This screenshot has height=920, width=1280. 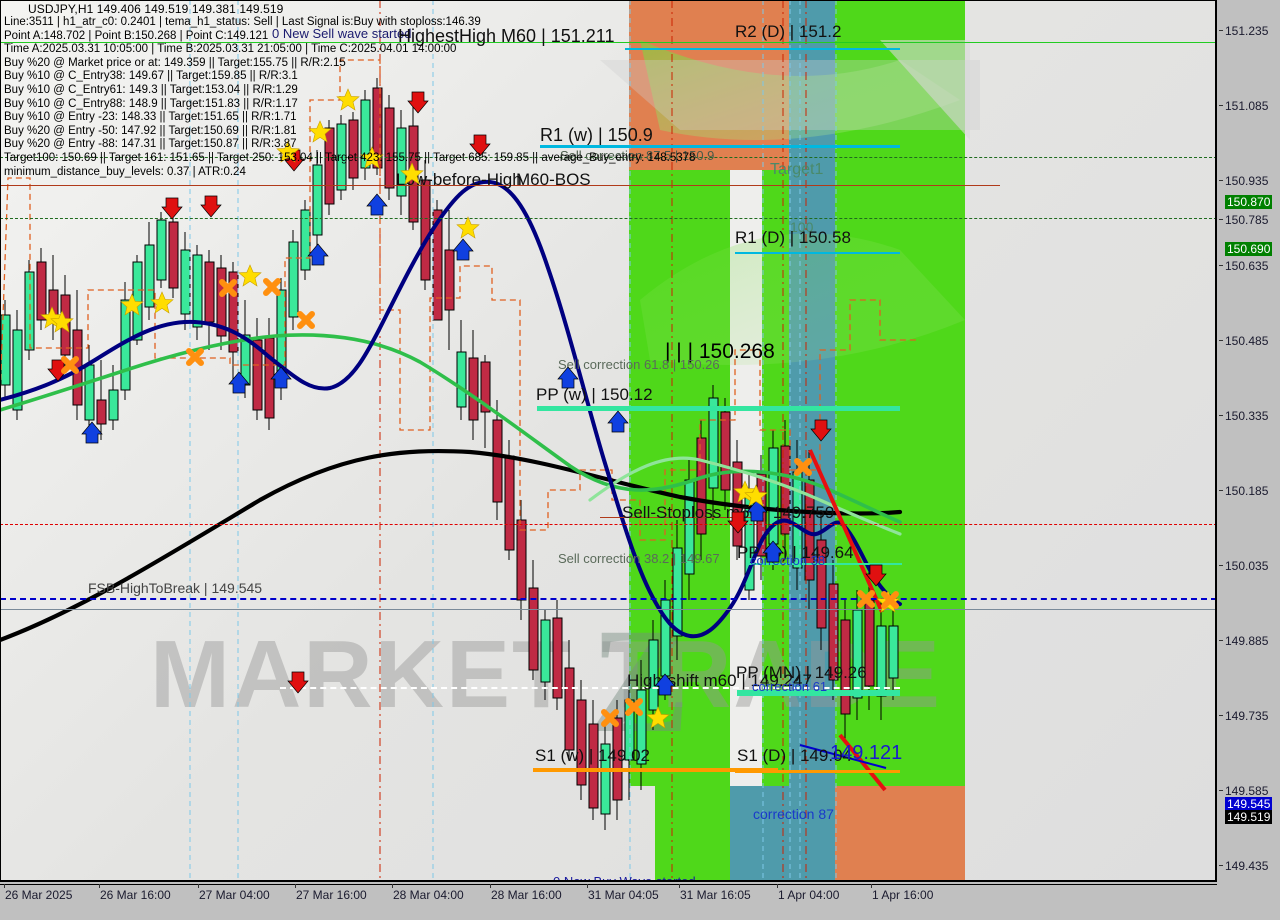 I want to click on time-scale-top-rule, so click(x=608, y=884).